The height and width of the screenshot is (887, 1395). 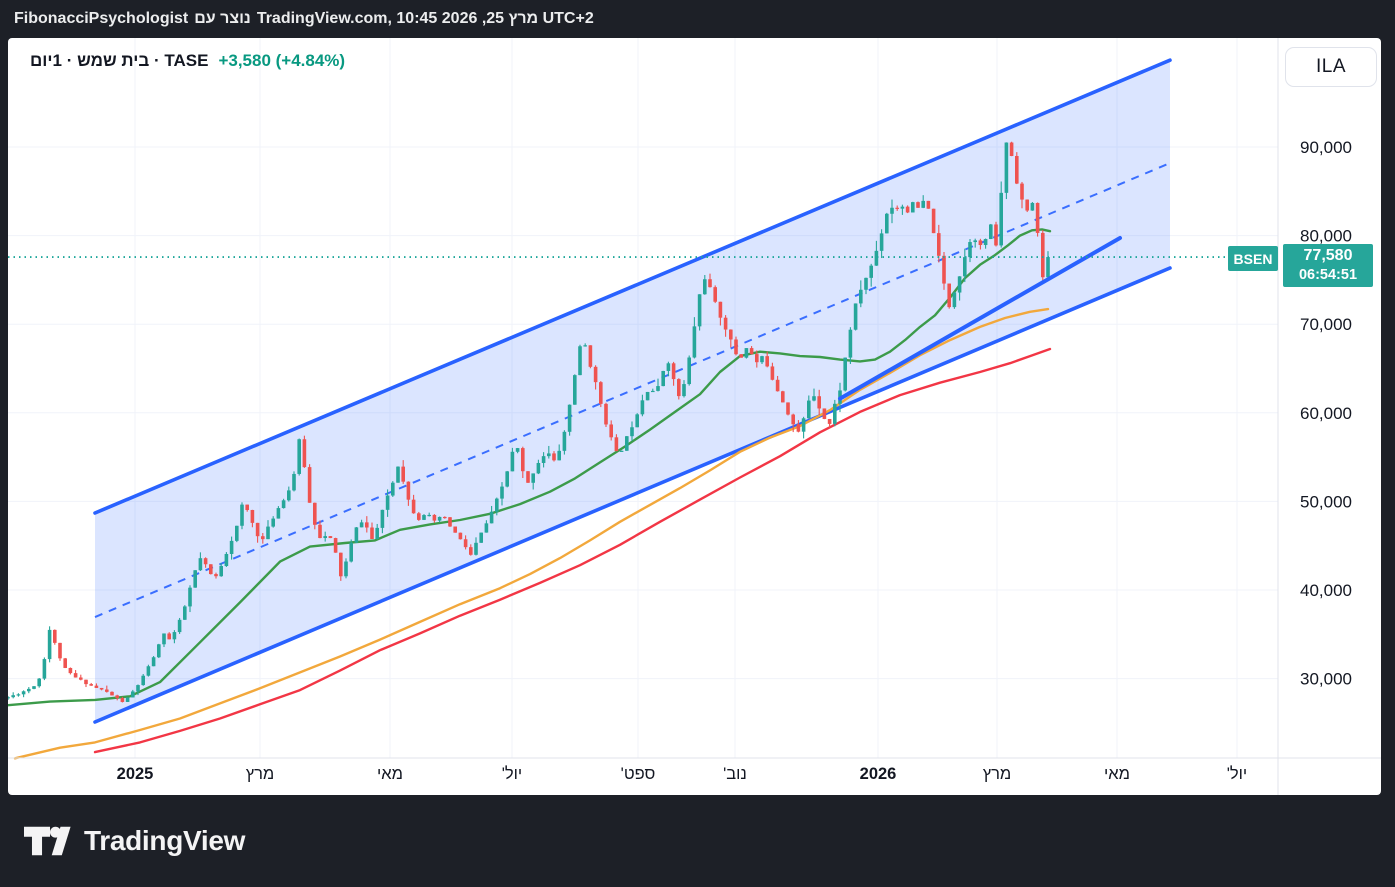 I want to click on symbol-legend: TASE · בית שמש · 1יום +3,580 (+4.84%), so click(x=187, y=61).